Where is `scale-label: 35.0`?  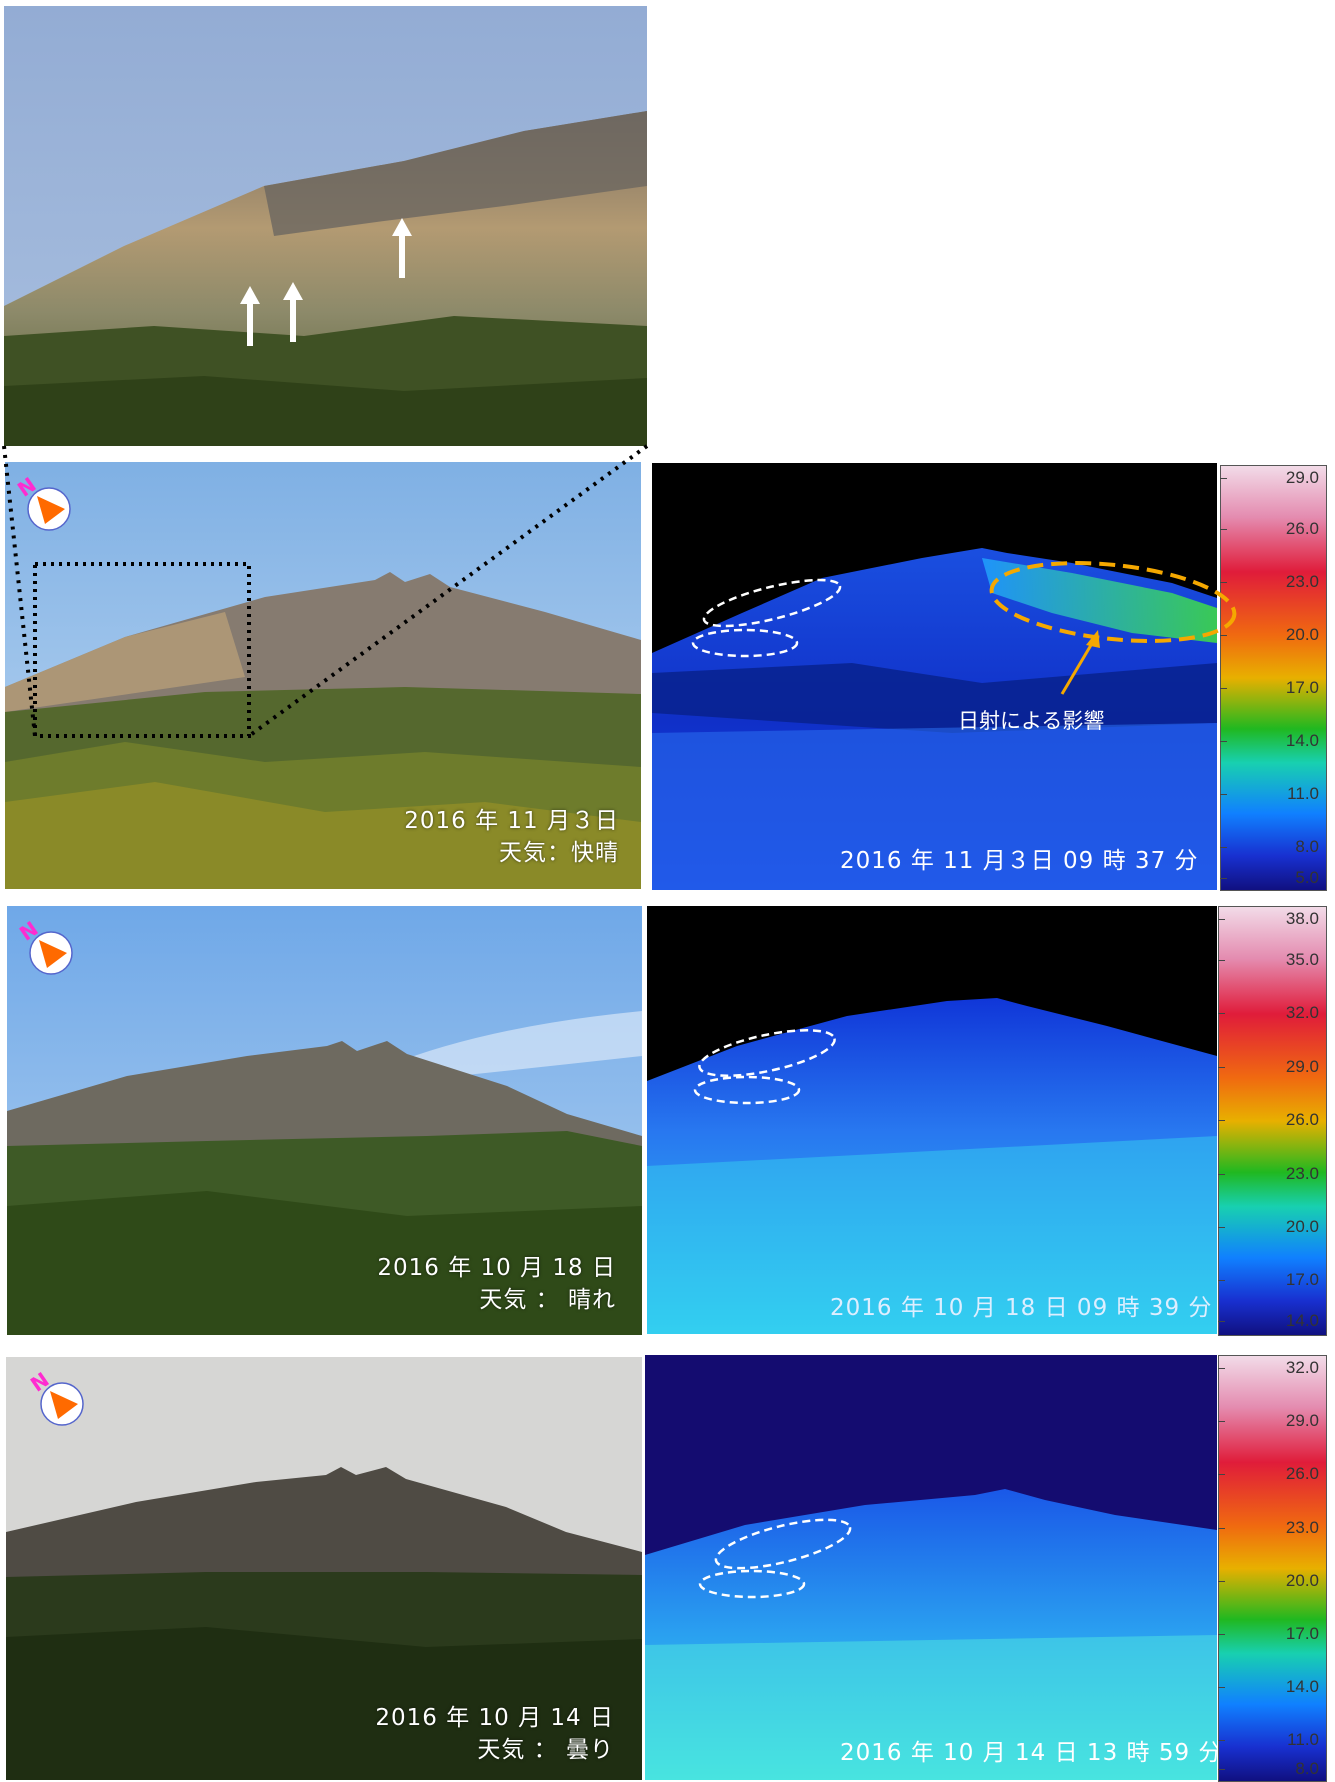 scale-label: 35.0 is located at coordinates (1302, 959).